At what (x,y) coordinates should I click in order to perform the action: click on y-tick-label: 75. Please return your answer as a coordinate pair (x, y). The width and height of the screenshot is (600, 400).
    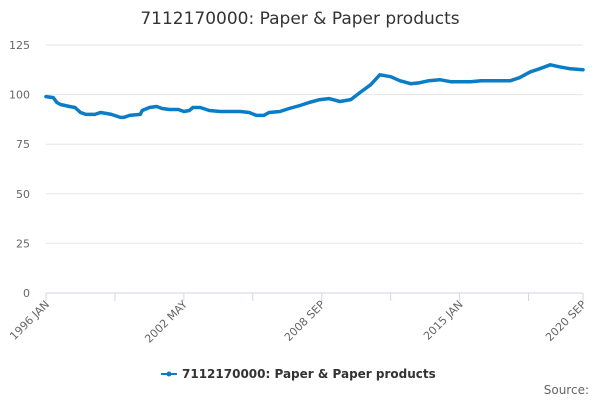
    Looking at the image, I should click on (23, 144).